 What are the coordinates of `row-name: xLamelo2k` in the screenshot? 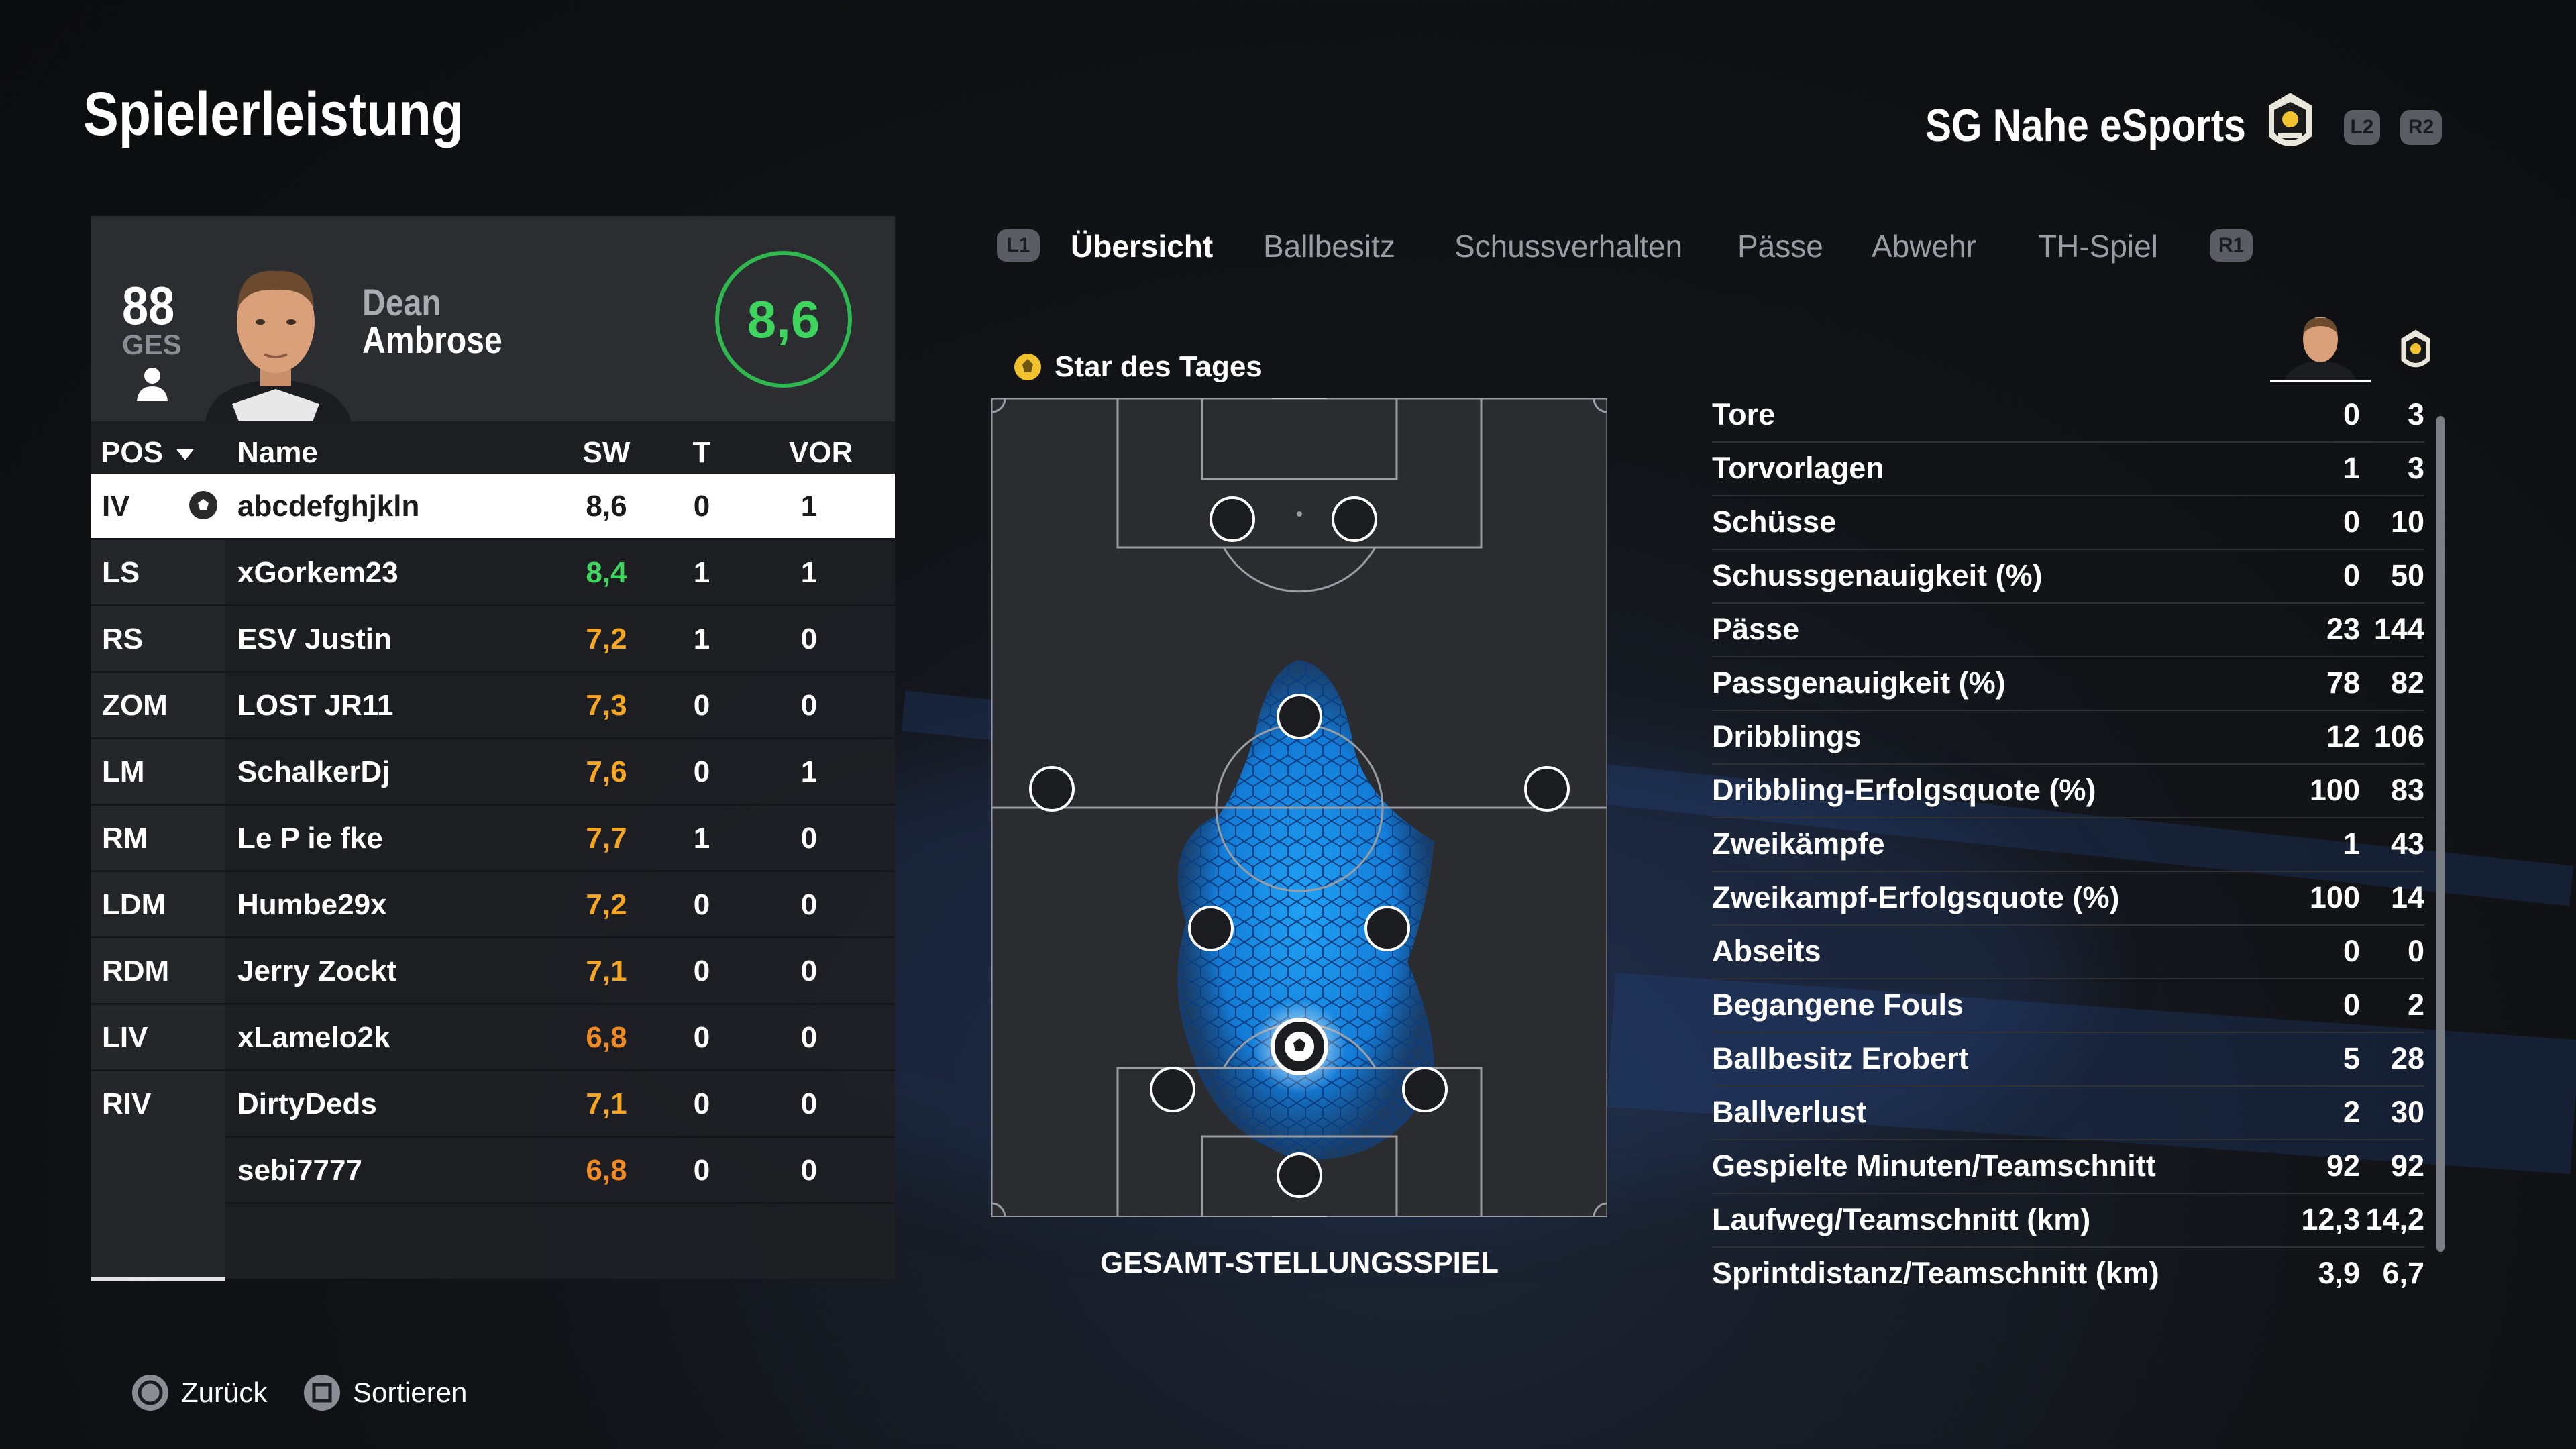 It's located at (313, 1037).